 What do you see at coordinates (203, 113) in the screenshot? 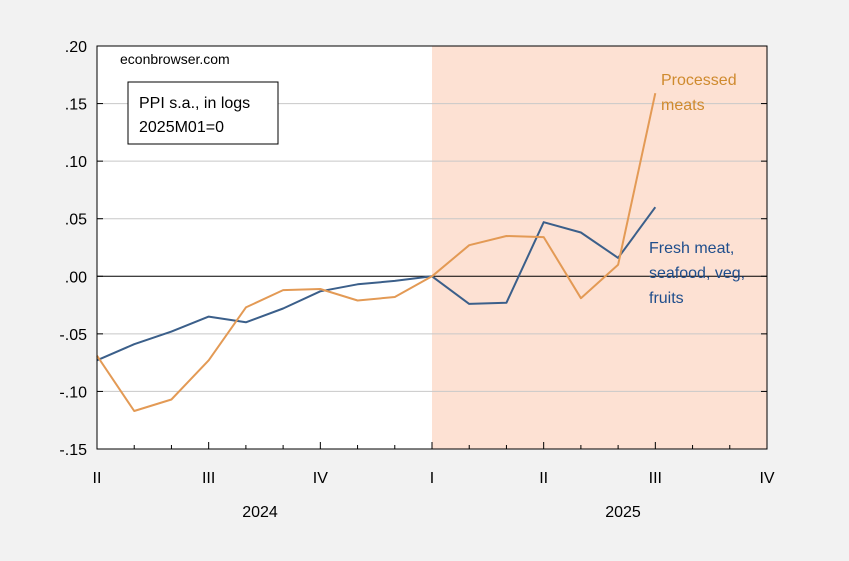
I see `legend-box` at bounding box center [203, 113].